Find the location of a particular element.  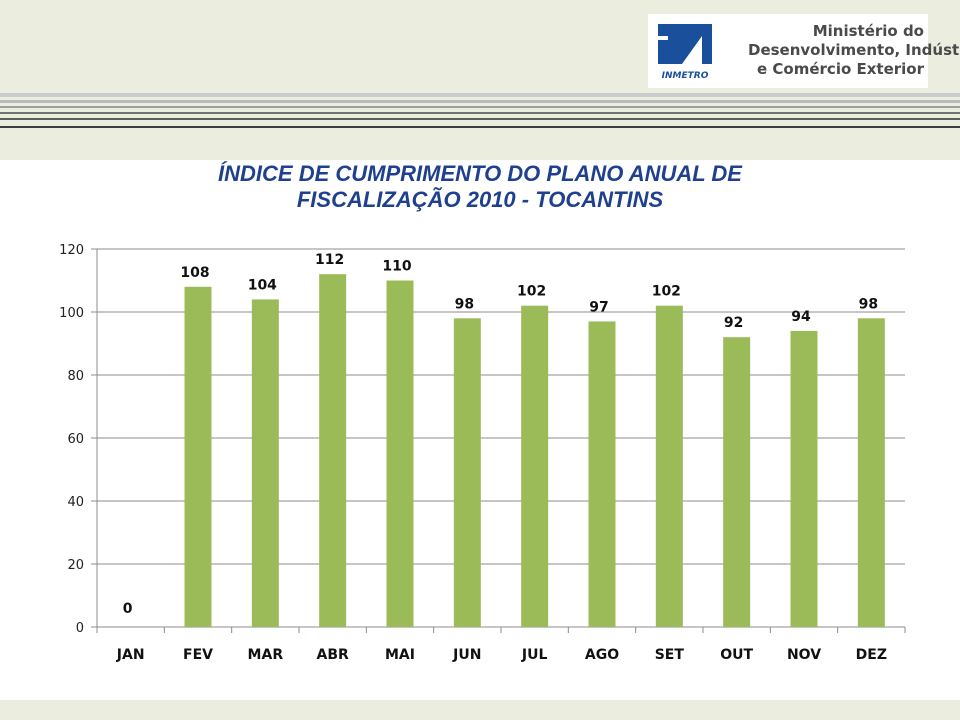

y-tick-label: 120 is located at coordinates (71, 250).